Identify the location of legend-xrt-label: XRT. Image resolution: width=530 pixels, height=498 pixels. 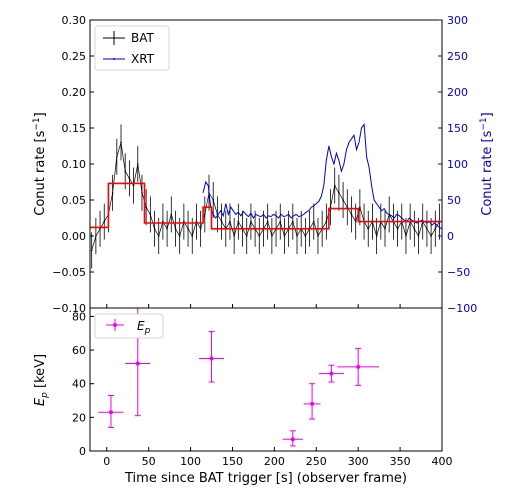
(143, 59).